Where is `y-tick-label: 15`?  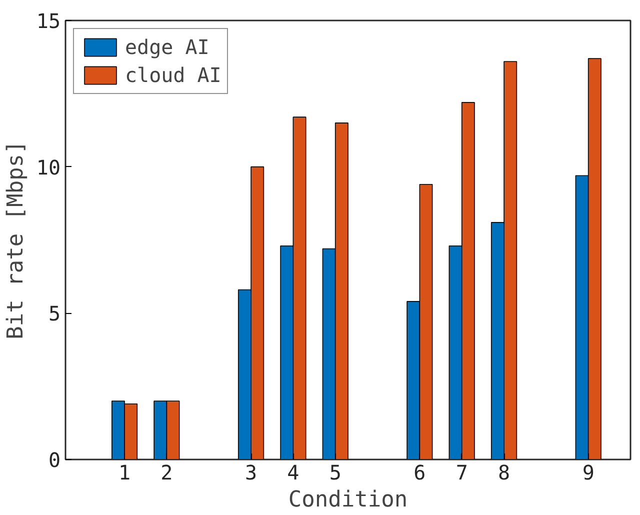 y-tick-label: 15 is located at coordinates (48, 21).